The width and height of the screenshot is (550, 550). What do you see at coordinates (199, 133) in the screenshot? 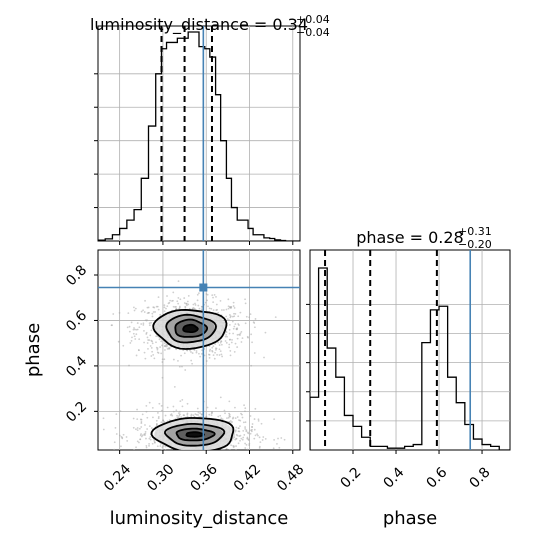
I see `hist-ld-frame` at bounding box center [199, 133].